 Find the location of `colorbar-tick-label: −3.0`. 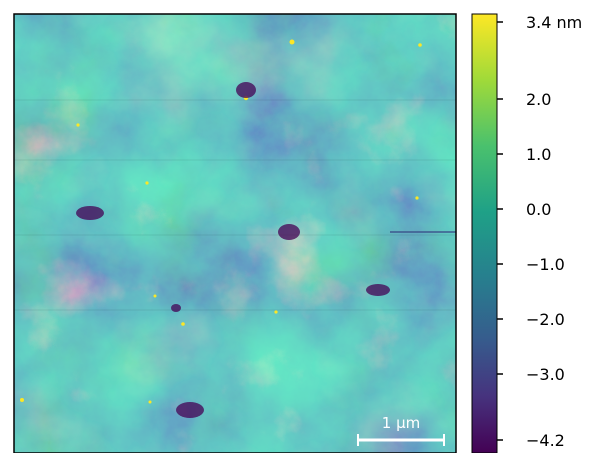

colorbar-tick-label: −3.0 is located at coordinates (545, 374).